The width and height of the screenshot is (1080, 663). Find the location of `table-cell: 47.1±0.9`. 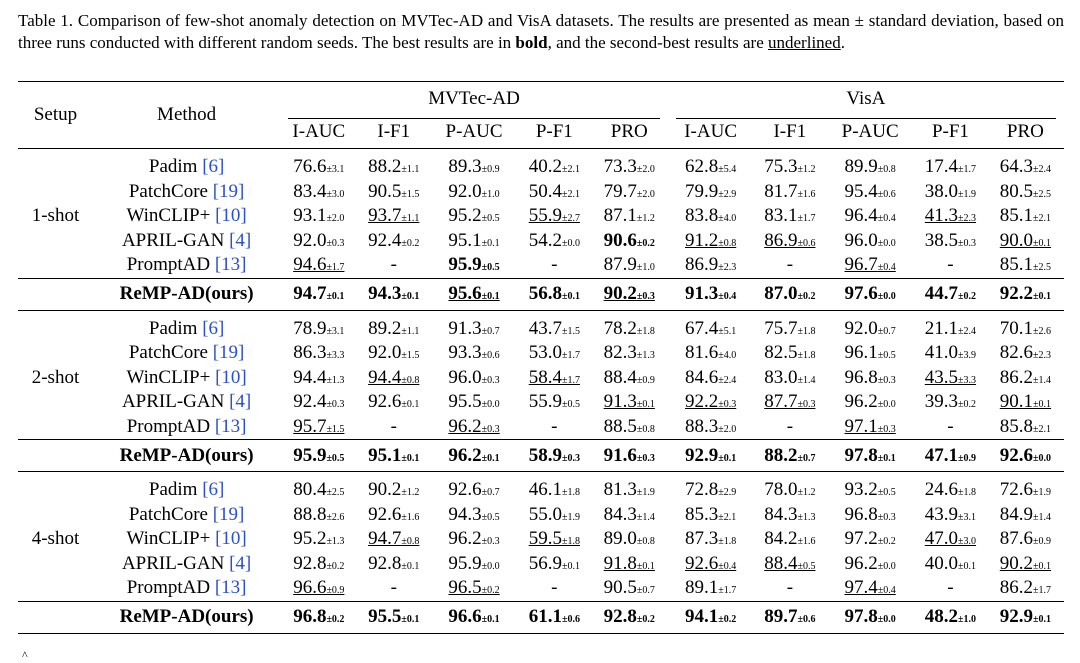

table-cell: 47.1±0.9 is located at coordinates (950, 455).